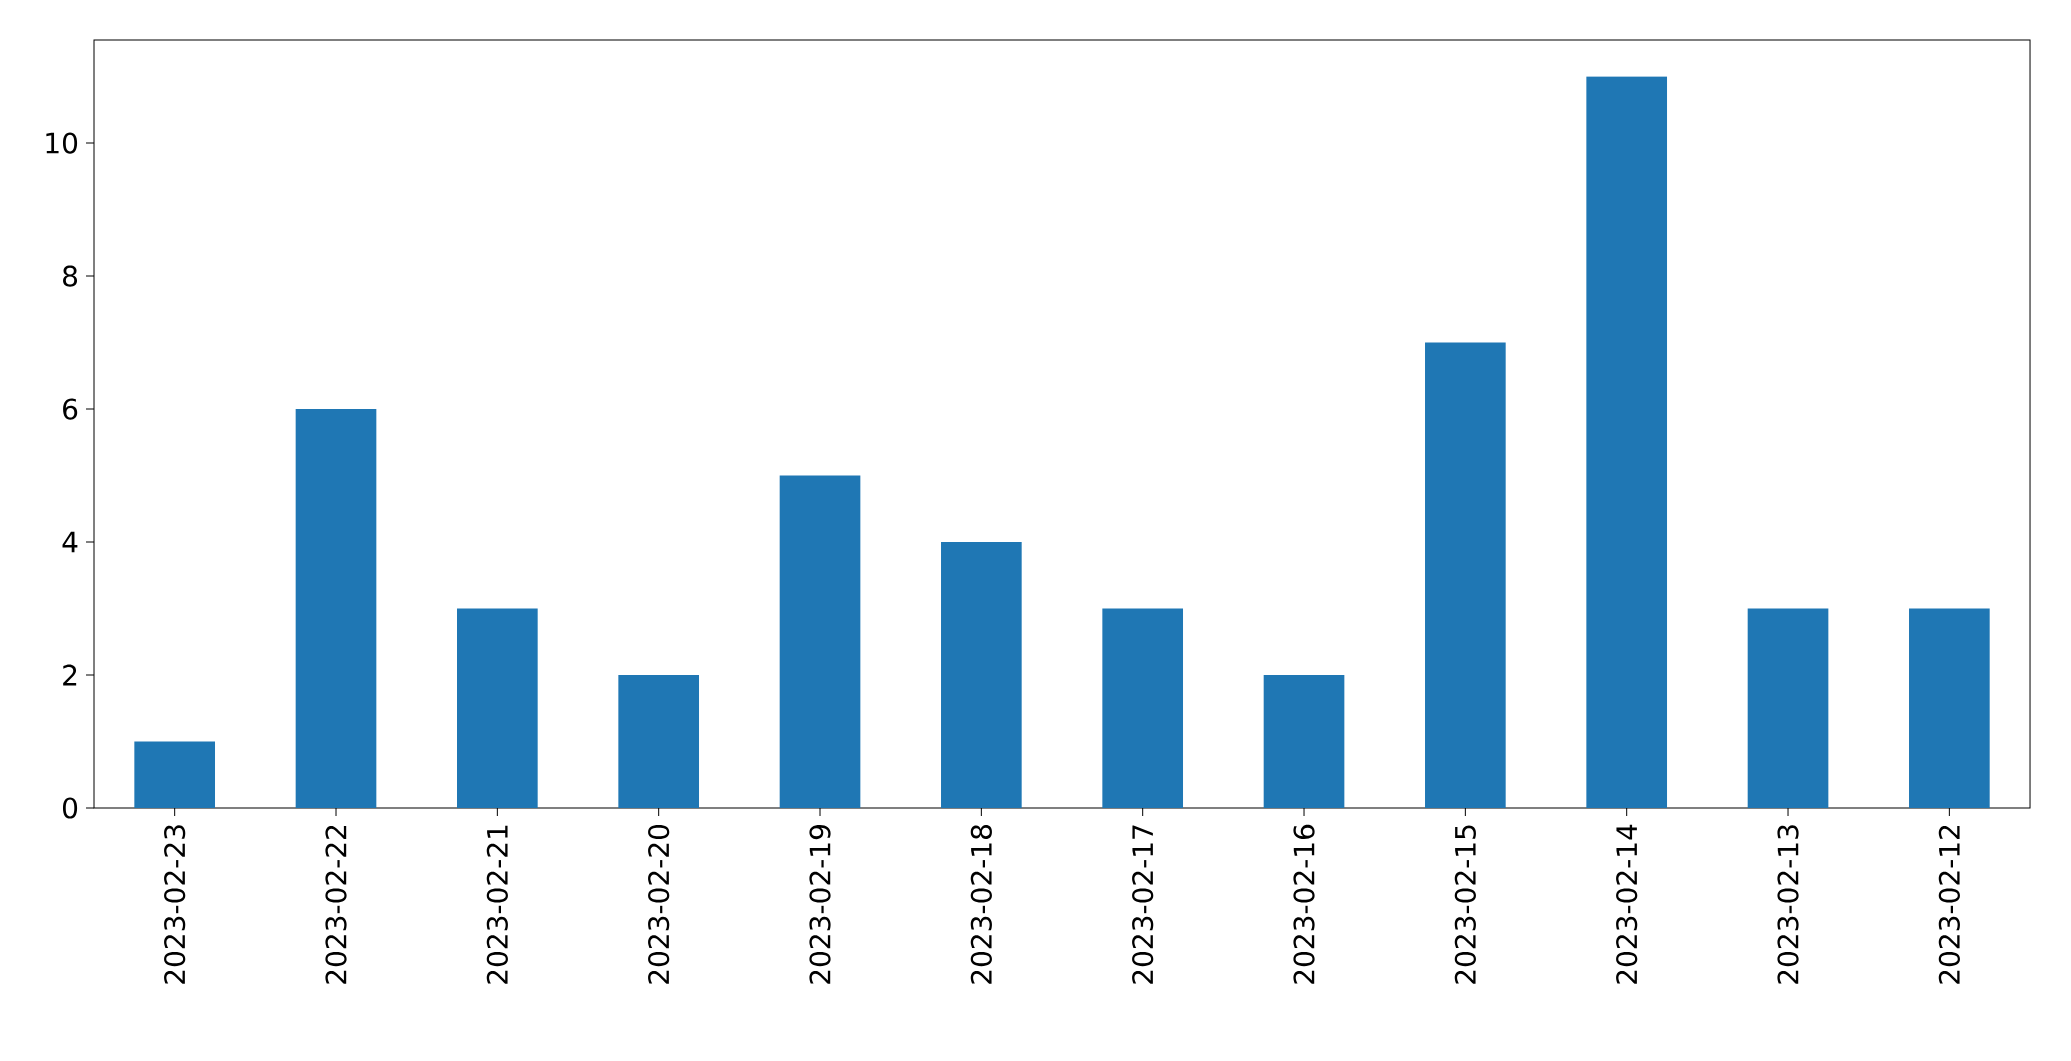 The height and width of the screenshot is (1061, 2071). What do you see at coordinates (981, 904) in the screenshot?
I see `x-tick-label: 2023-02-18` at bounding box center [981, 904].